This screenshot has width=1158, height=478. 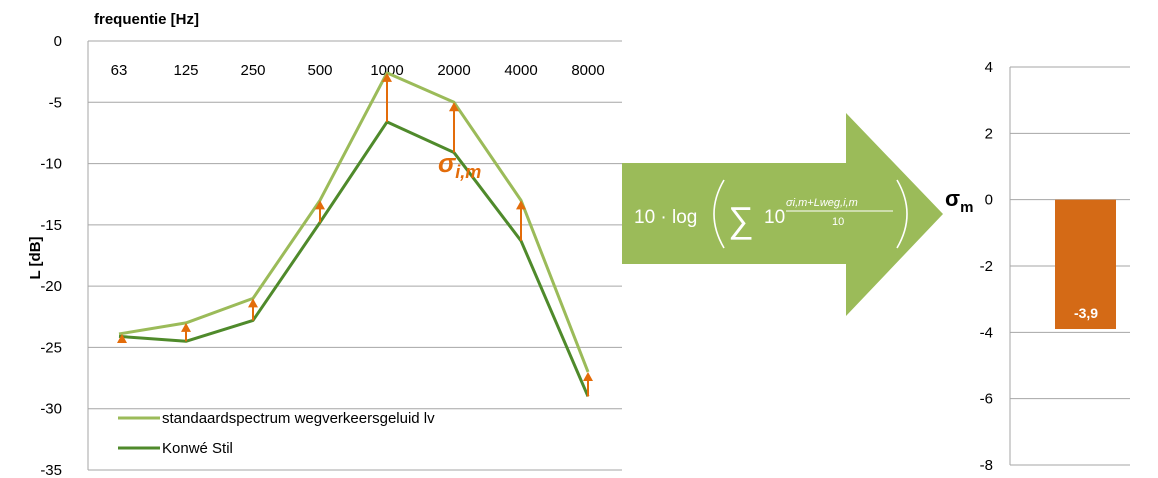 I want to click on y-tick-label: -5, so click(x=55, y=102).